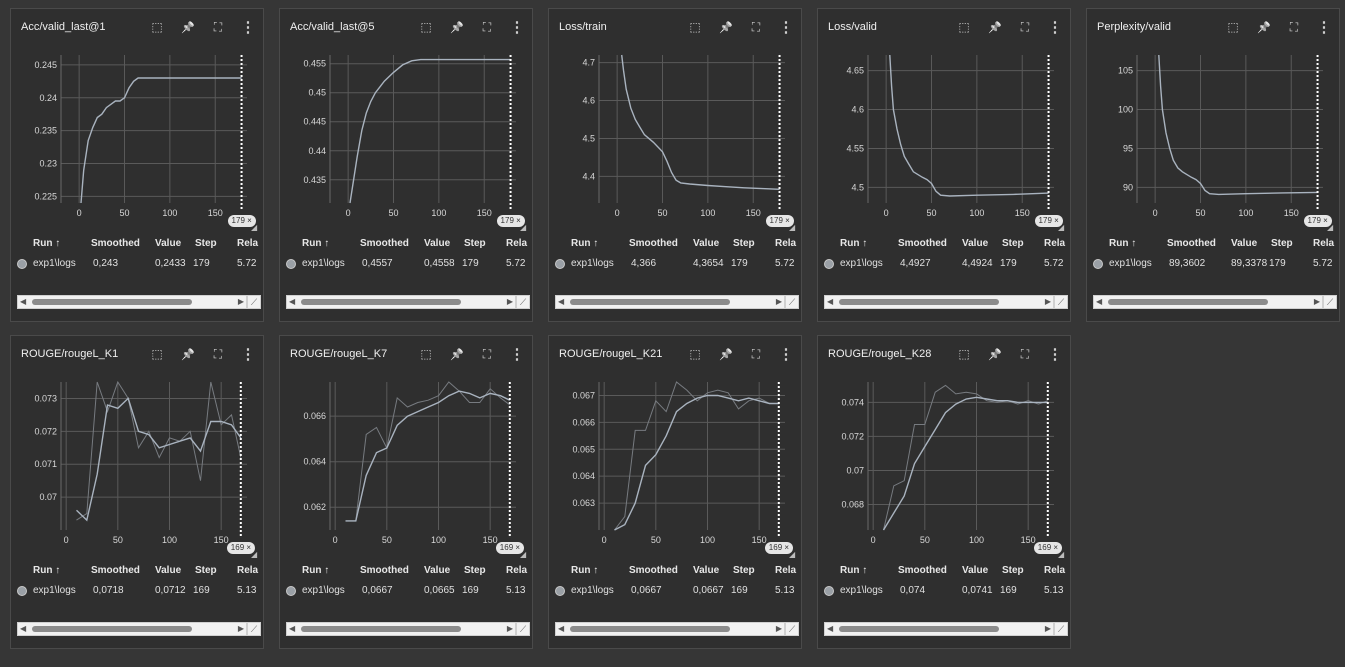  Describe the element at coordinates (407, 135) in the screenshot. I see `line-chart: 0.435 0.44 0.445 0.45 0.455 0 50 100 150` at that location.